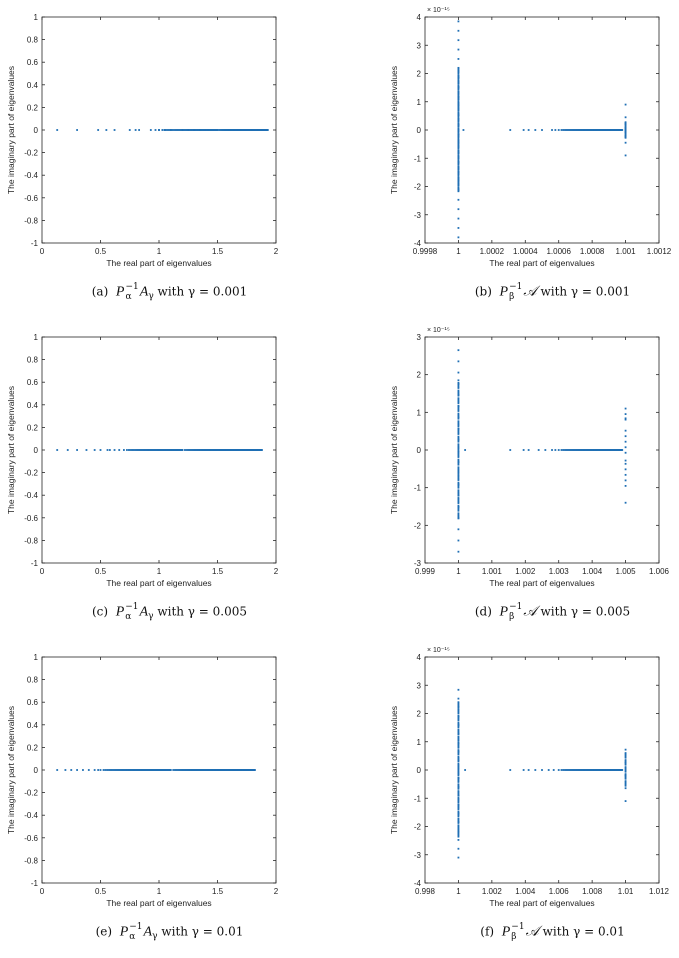 This screenshot has width=679, height=958. Describe the element at coordinates (487, 931) in the screenshot. I see `caption-label: (f)` at that location.